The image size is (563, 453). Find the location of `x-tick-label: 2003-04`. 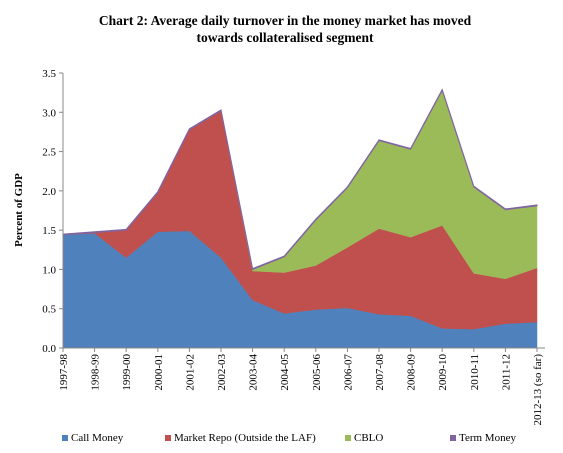

x-tick-label: 2003-04 is located at coordinates (254, 372).